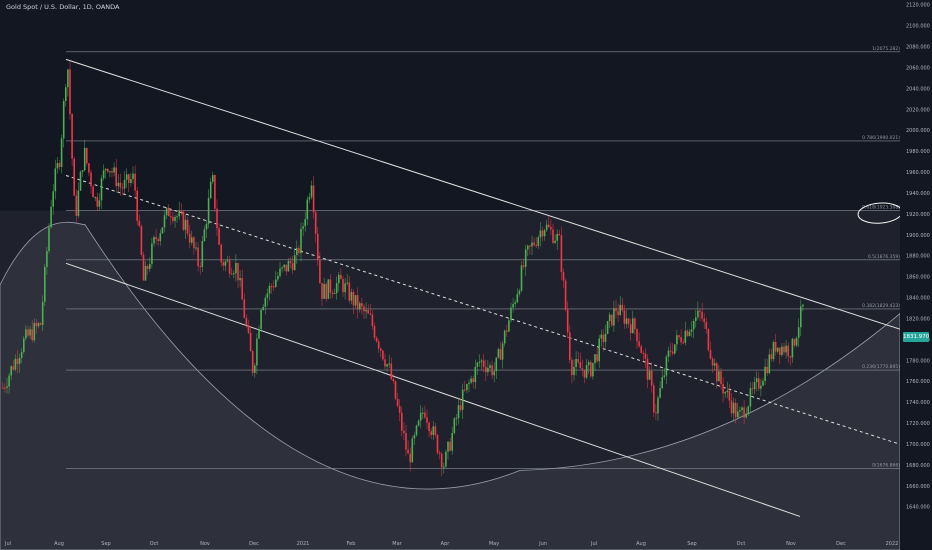 Image resolution: width=932 pixels, height=550 pixels. I want to click on chart-title: Gold Spot / U.S. Dollar, 1D, OANDA, so click(63, 7).